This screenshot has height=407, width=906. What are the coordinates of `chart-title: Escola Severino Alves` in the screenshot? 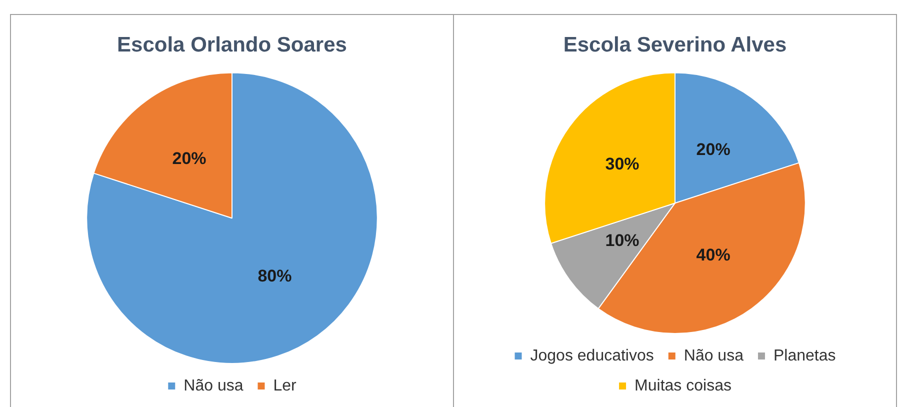 It's located at (675, 44).